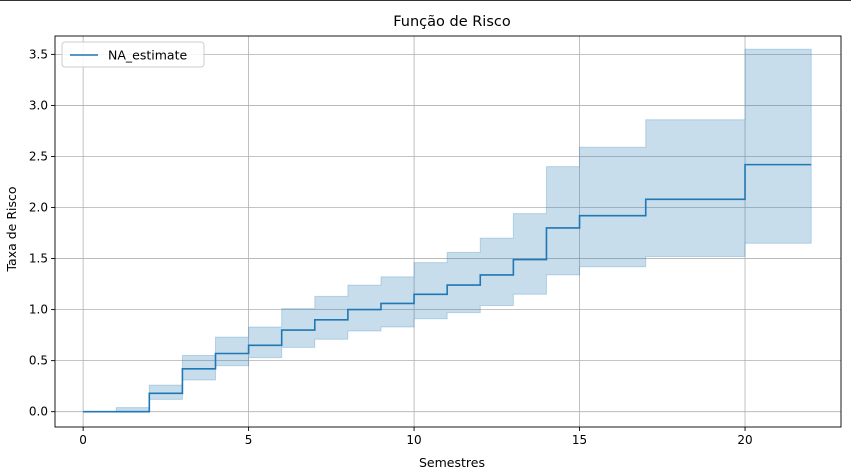  Describe the element at coordinates (38, 259) in the screenshot. I see `y-tick-label: 1.5` at that location.